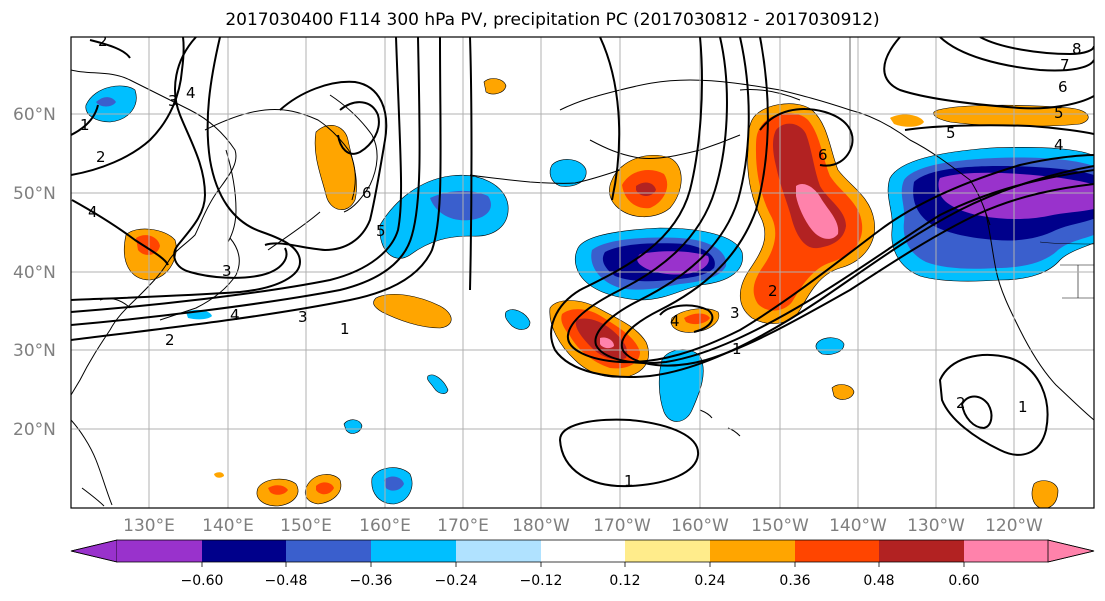  What do you see at coordinates (936, 526) in the screenshot?
I see `lon-label-130w: 130°W` at bounding box center [936, 526].